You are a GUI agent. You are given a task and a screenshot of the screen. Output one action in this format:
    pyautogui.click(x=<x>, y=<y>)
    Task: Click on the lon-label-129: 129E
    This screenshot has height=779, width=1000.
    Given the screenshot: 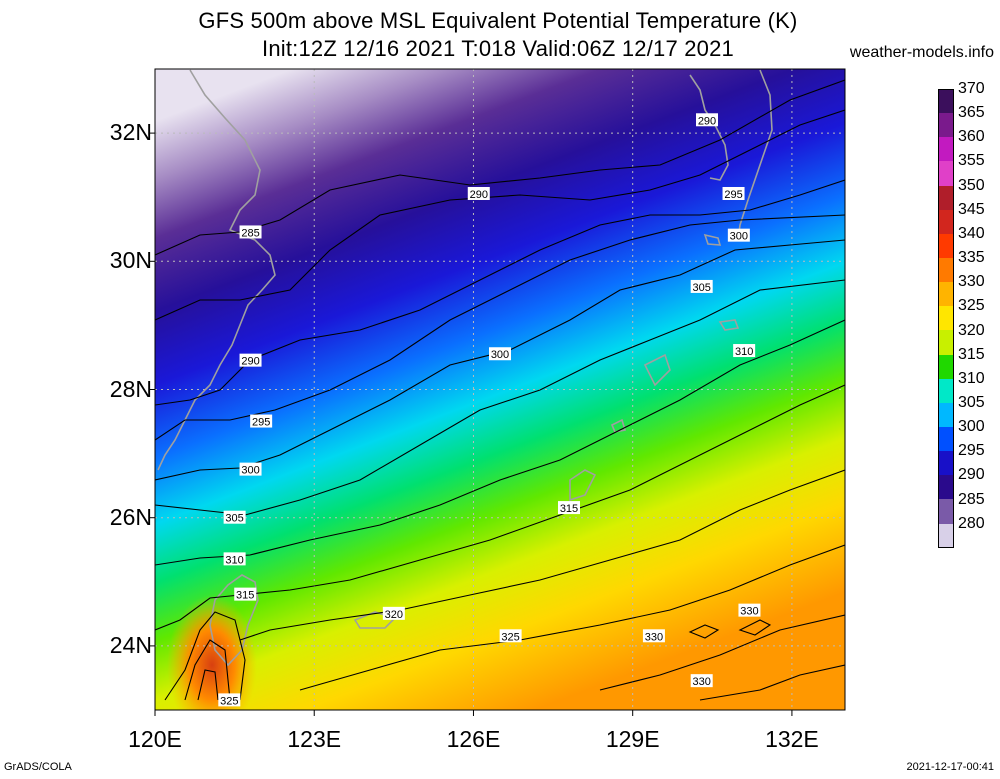 What is the action you would take?
    pyautogui.click(x=632, y=739)
    